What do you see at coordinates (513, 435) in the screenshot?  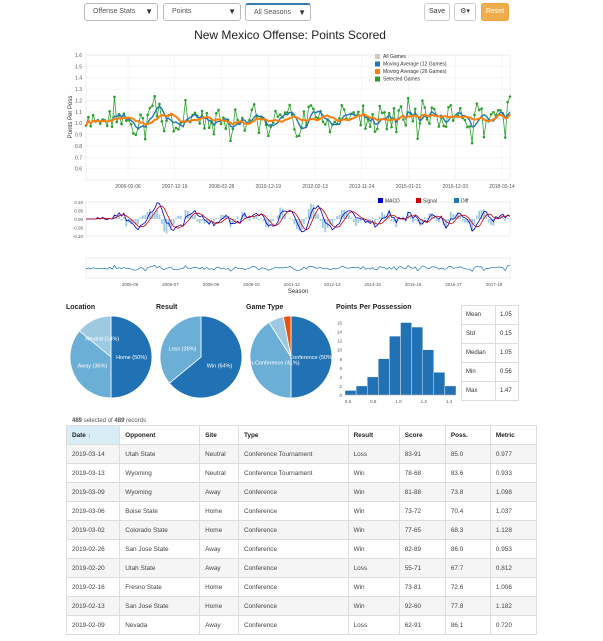 I see `column-header-metric: Metric` at bounding box center [513, 435].